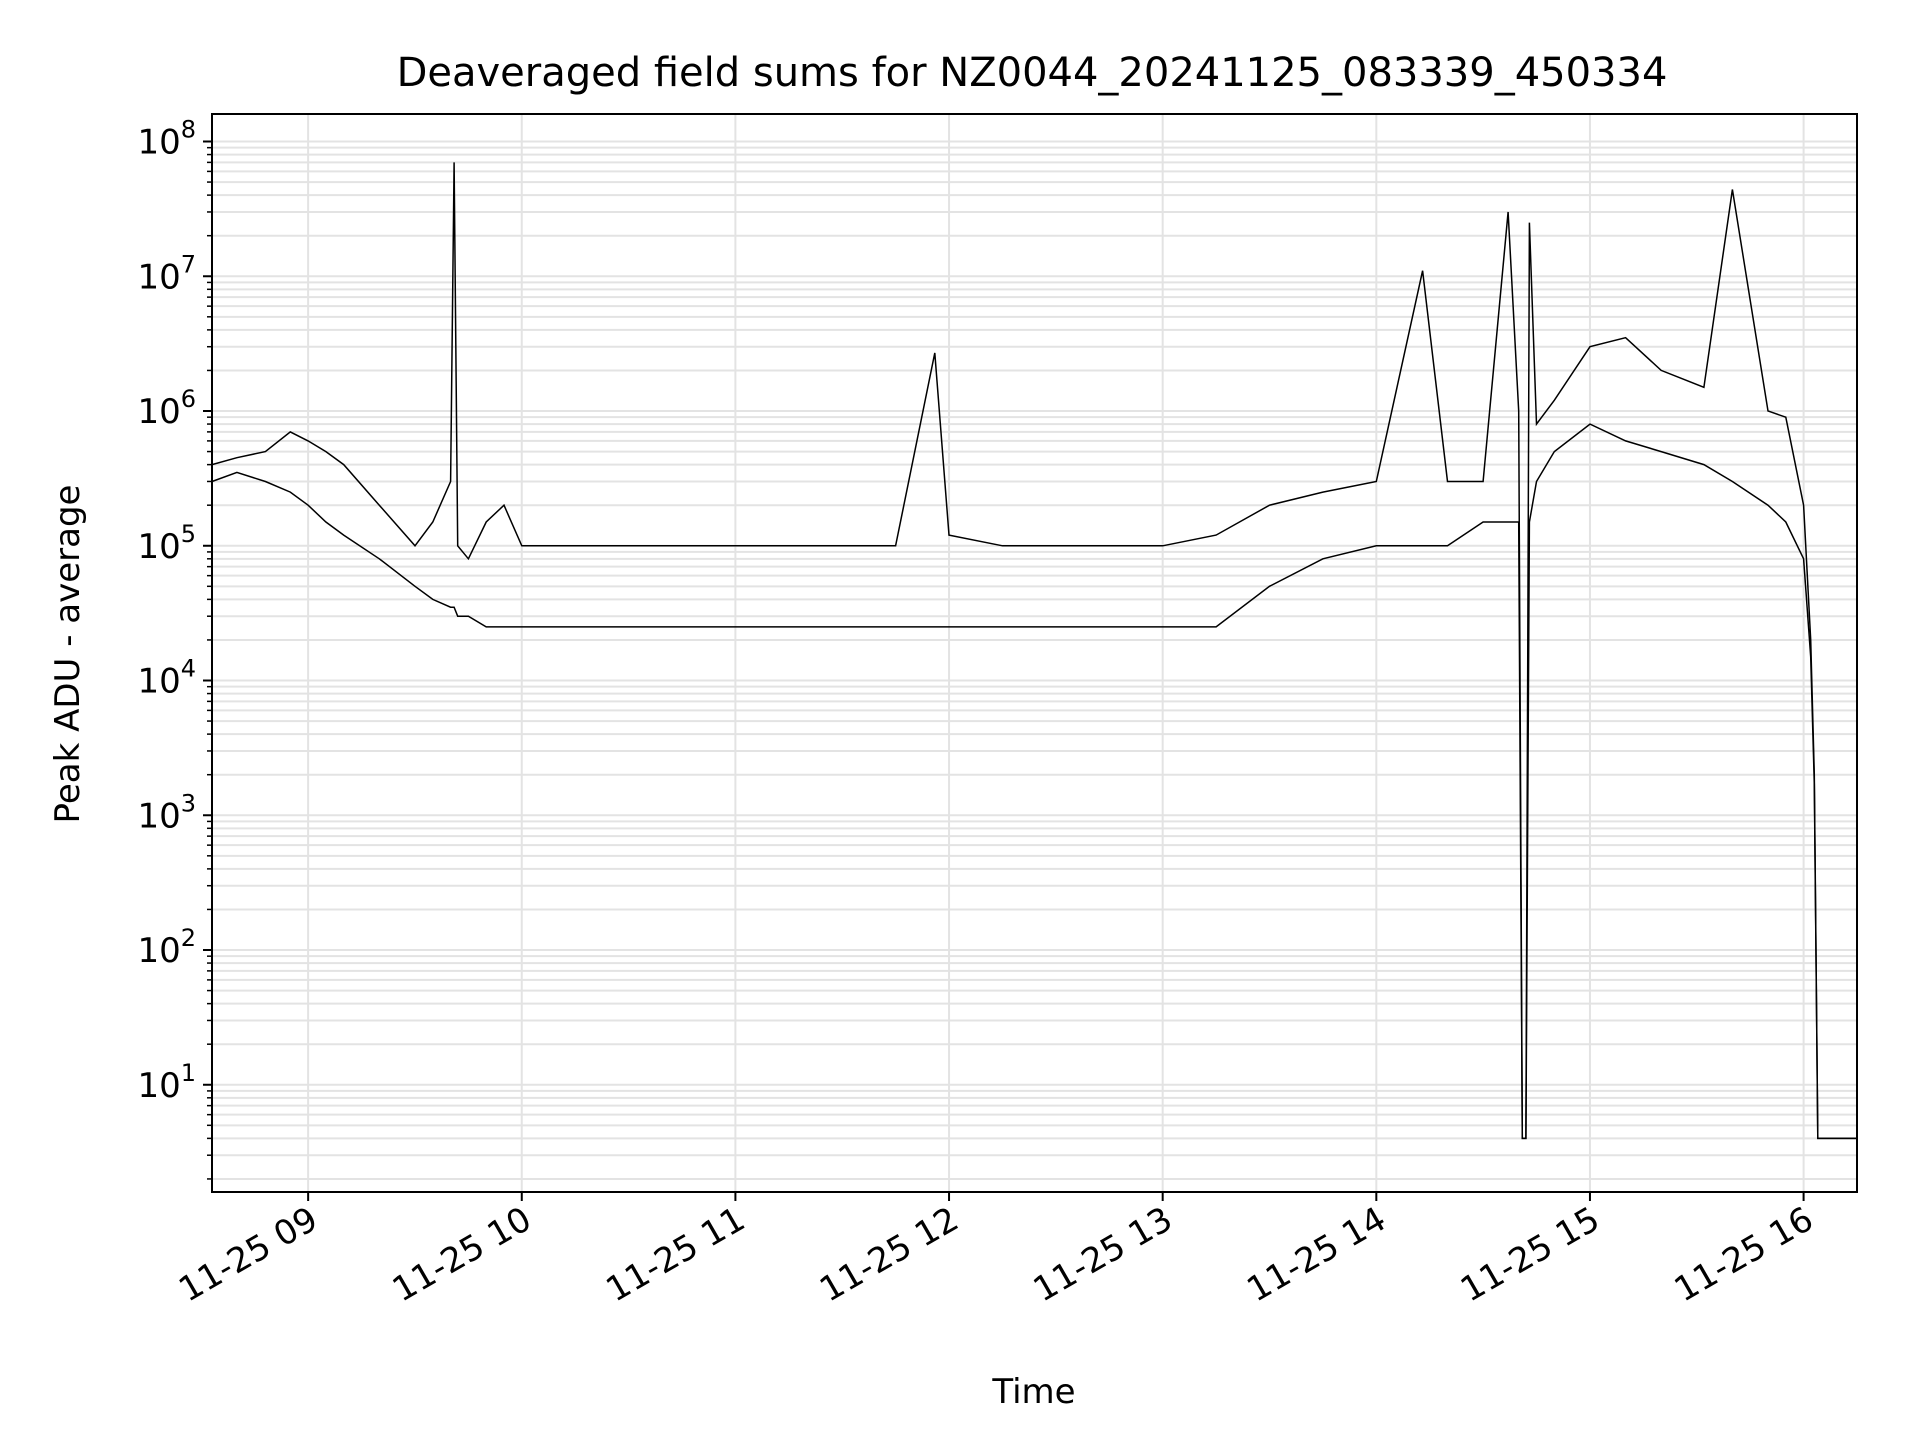  What do you see at coordinates (188, 669) in the screenshot?
I see `y-tick-exponent: 4` at bounding box center [188, 669].